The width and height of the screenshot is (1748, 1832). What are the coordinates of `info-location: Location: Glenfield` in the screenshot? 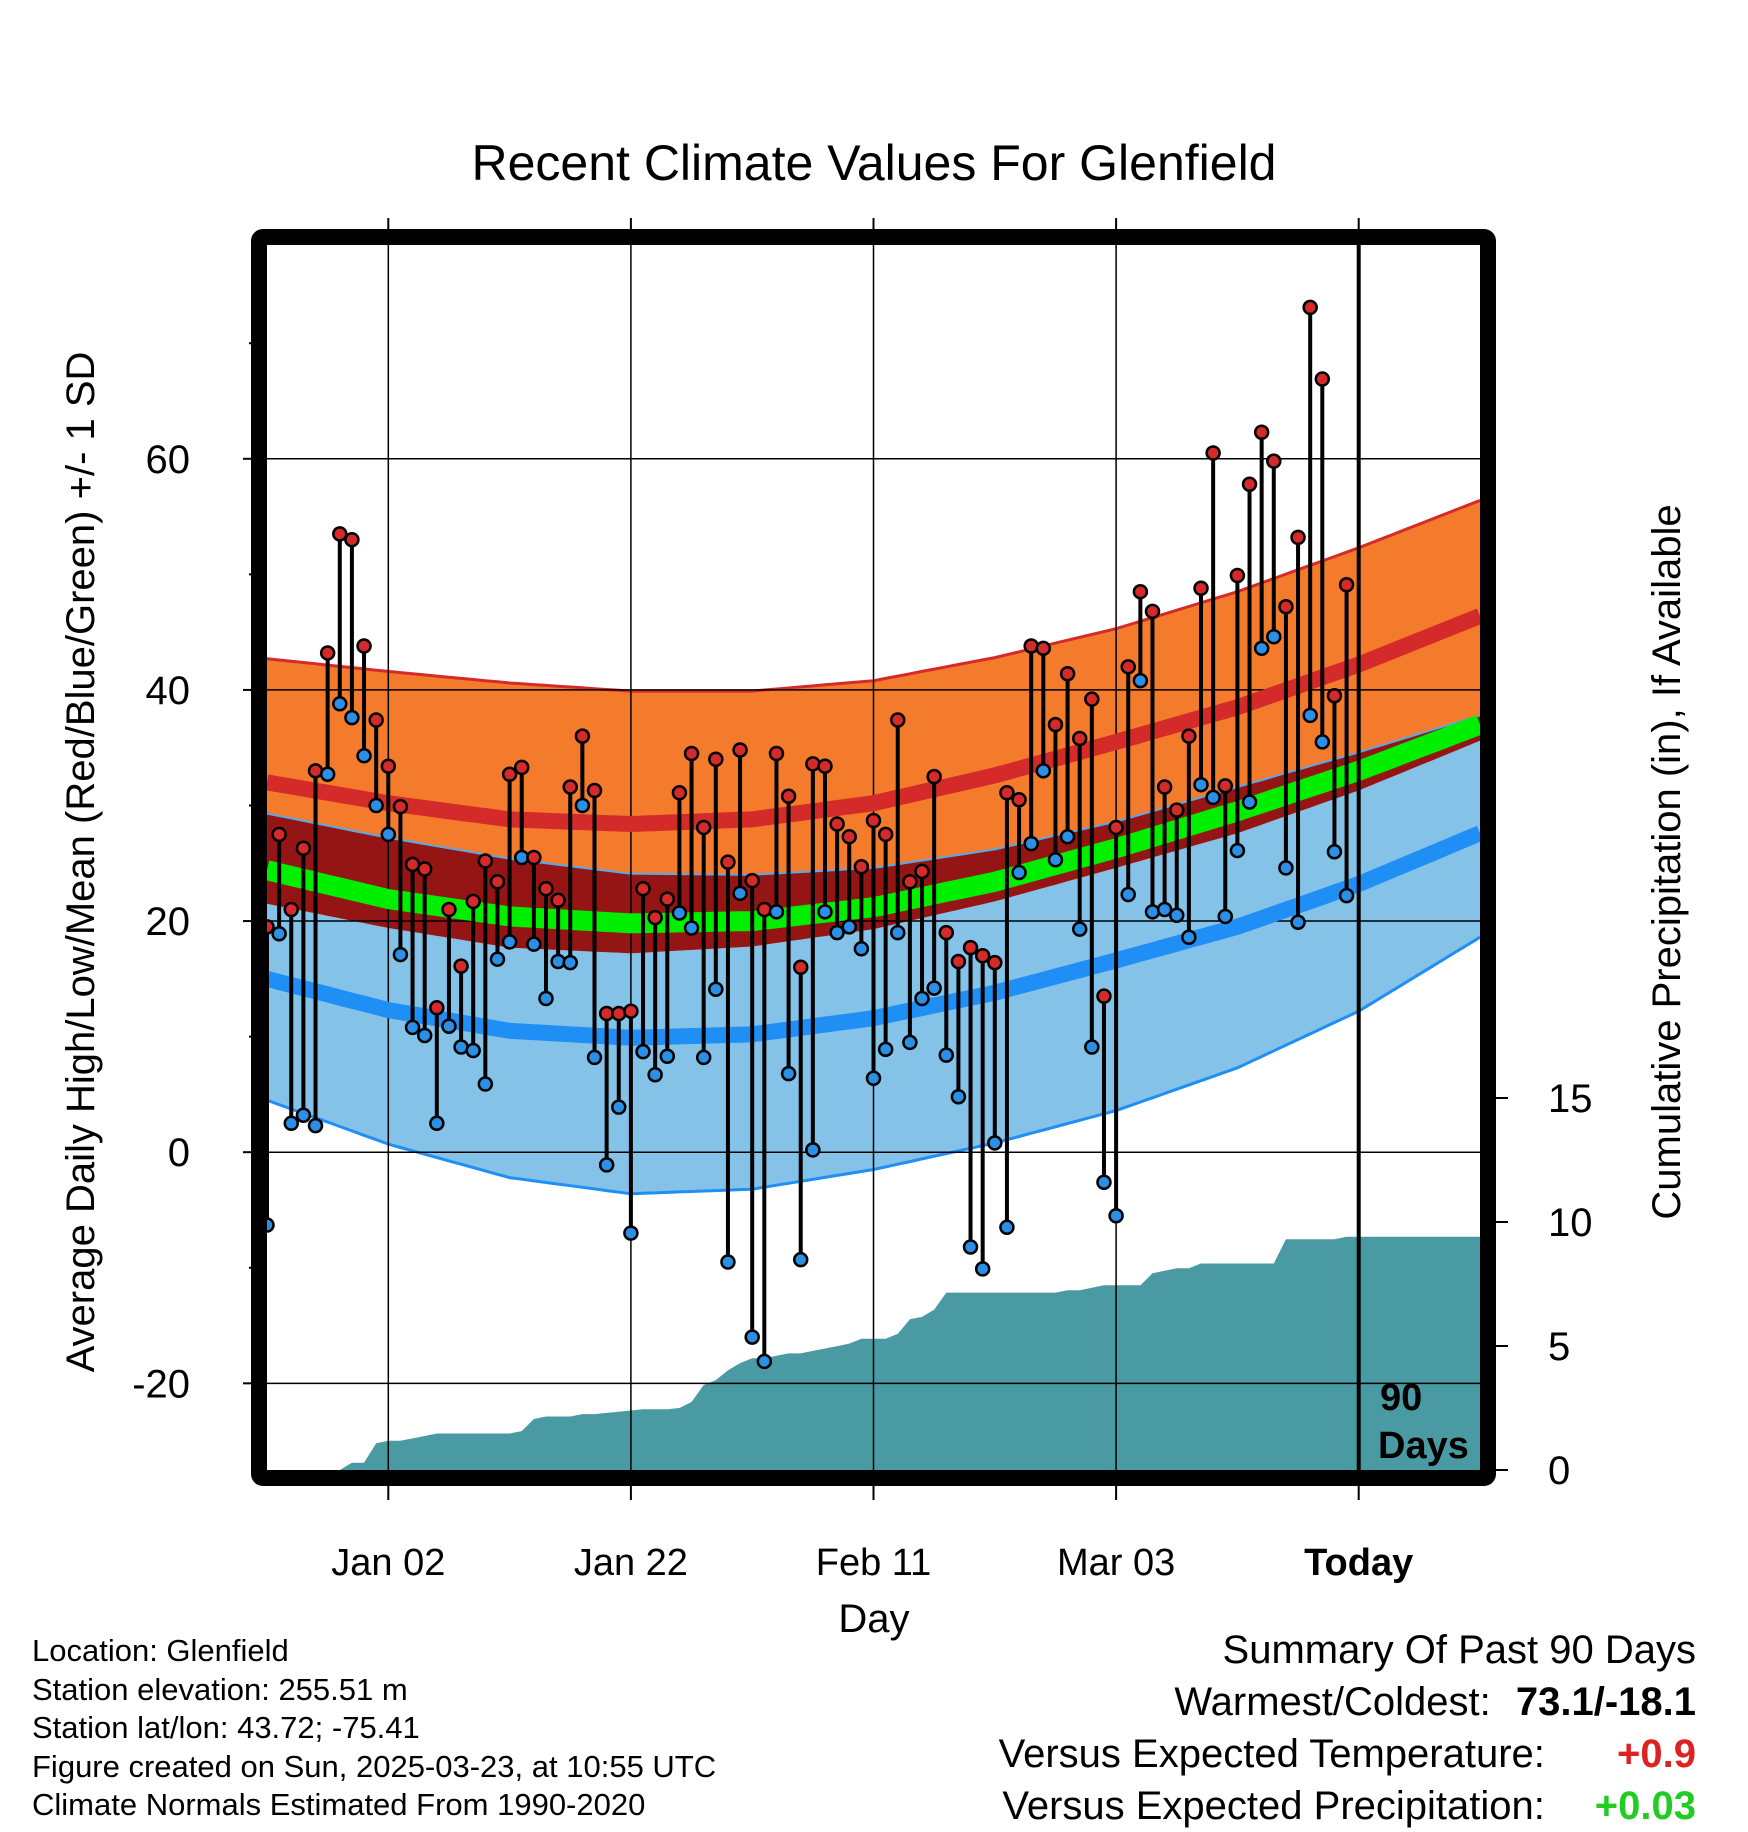 It's located at (160, 1650).